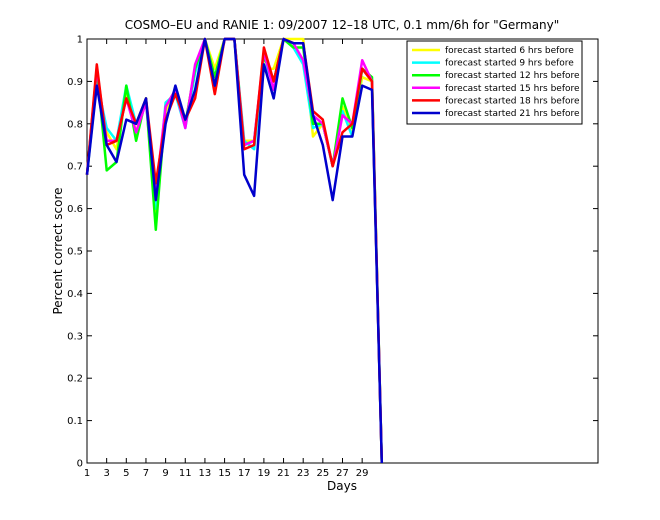 This screenshot has height=520, width=660. I want to click on x-tick-label: 15, so click(224, 473).